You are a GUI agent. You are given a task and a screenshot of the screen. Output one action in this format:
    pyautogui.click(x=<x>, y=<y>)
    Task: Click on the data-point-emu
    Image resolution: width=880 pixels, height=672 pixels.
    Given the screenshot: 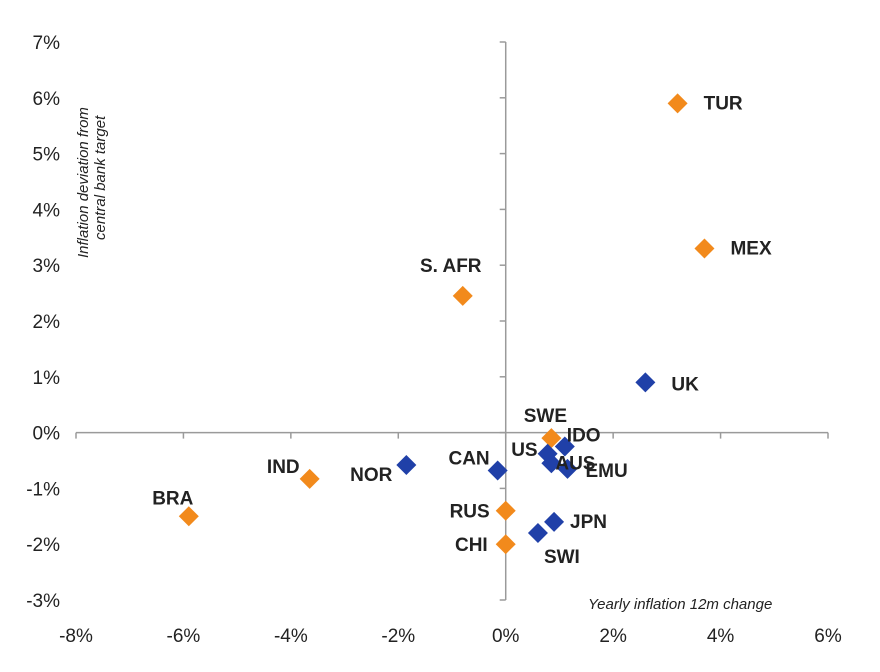 What is the action you would take?
    pyautogui.click(x=567, y=468)
    